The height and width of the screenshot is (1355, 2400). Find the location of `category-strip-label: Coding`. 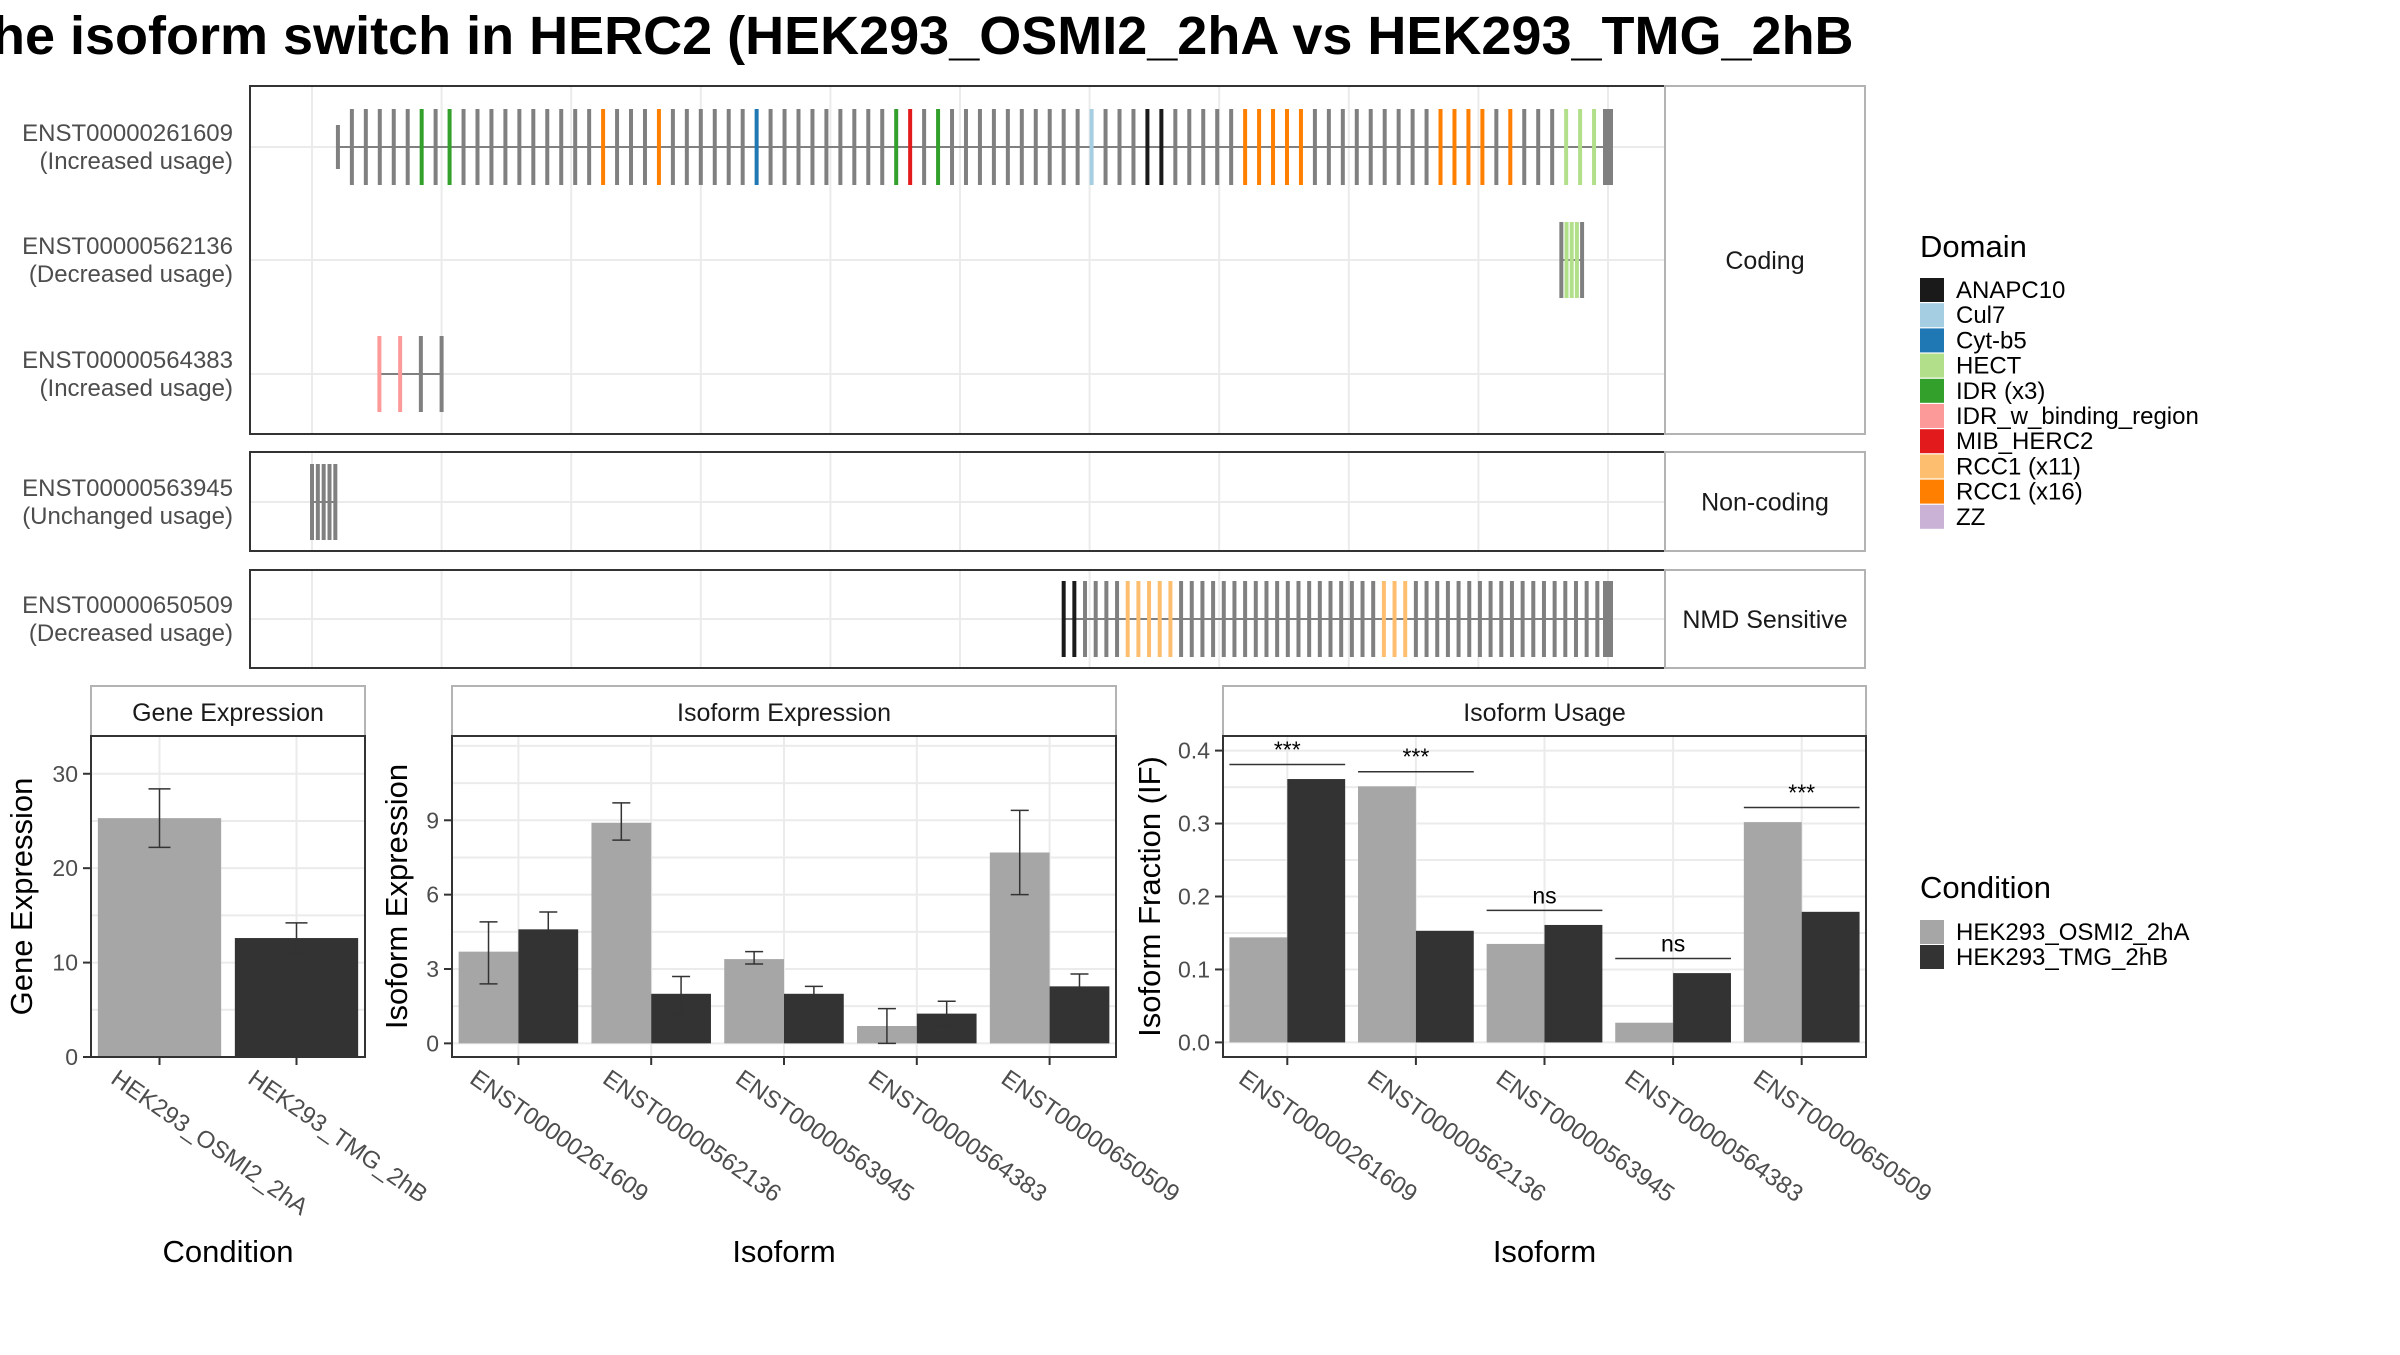

category-strip-label: Coding is located at coordinates (1764, 261).